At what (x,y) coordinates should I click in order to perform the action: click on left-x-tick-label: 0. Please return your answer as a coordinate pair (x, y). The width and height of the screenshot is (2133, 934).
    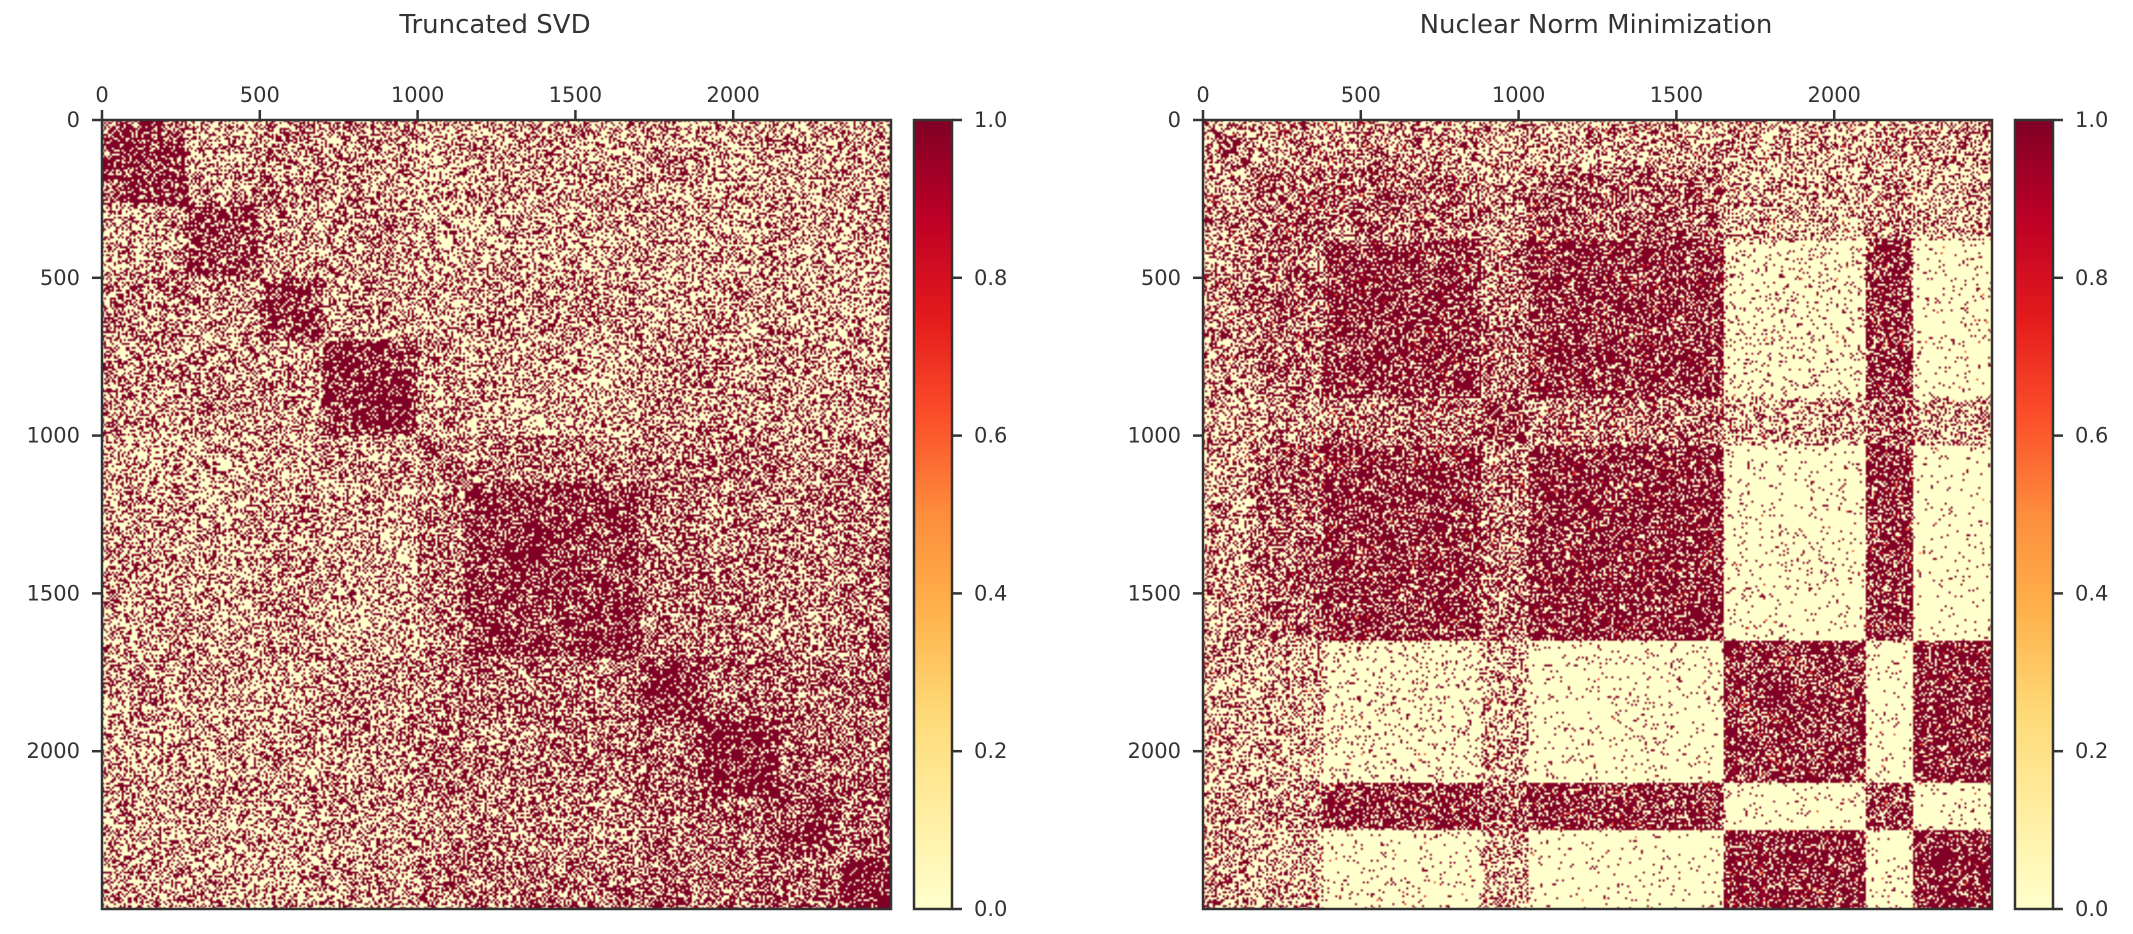
    Looking at the image, I should click on (101, 95).